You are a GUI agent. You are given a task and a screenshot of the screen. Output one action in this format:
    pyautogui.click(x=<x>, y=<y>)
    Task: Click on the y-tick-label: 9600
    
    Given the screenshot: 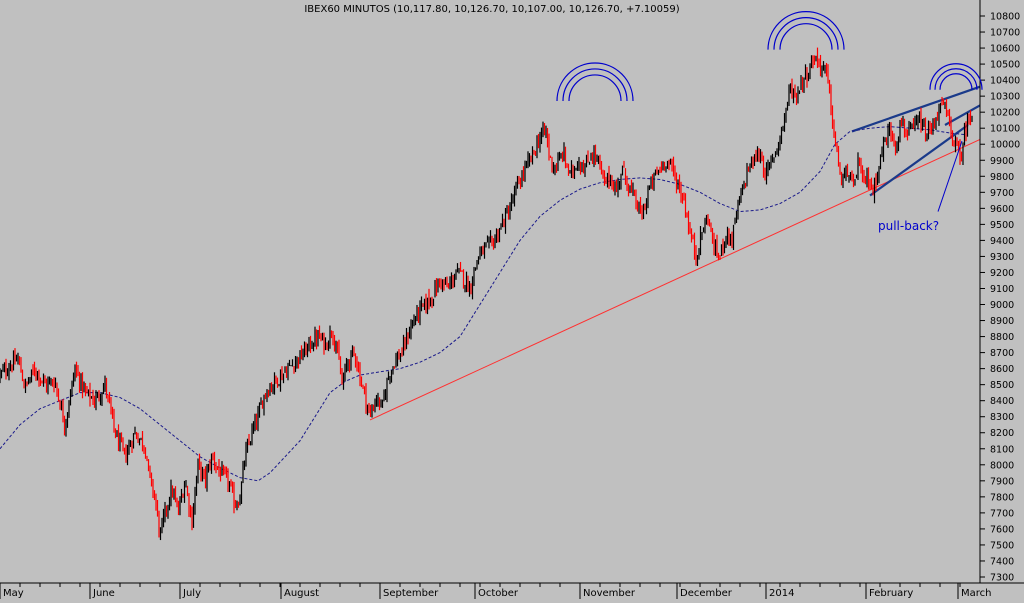 What is the action you would take?
    pyautogui.click(x=1002, y=209)
    